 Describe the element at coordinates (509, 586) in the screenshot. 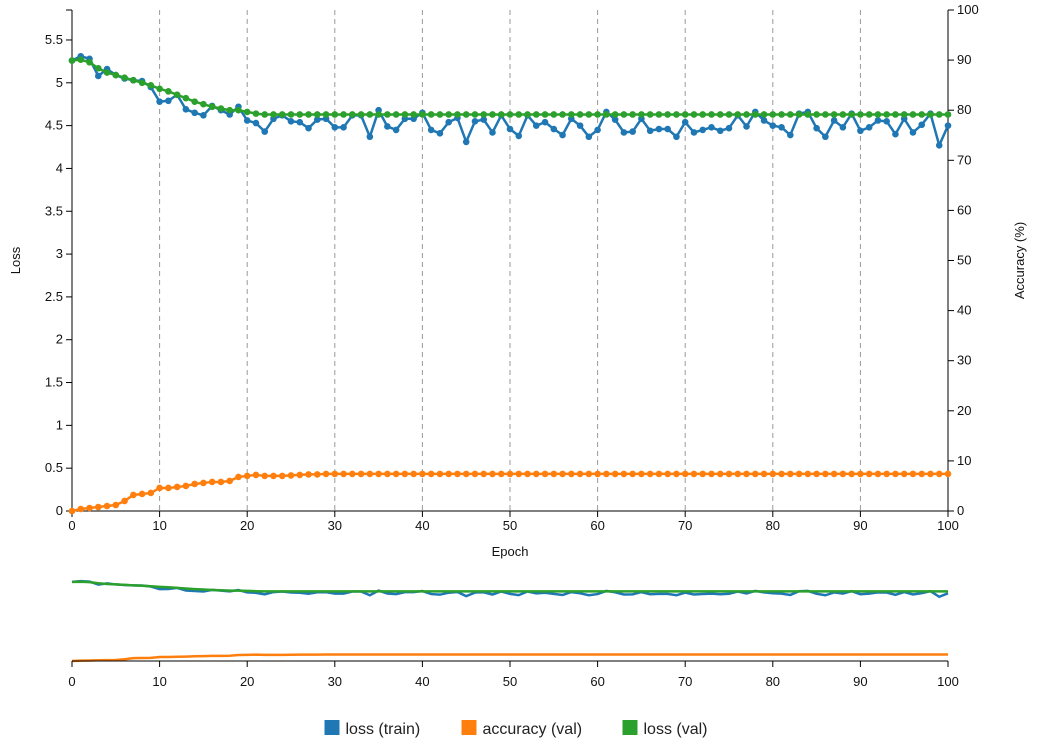

I see `context-series-line` at that location.